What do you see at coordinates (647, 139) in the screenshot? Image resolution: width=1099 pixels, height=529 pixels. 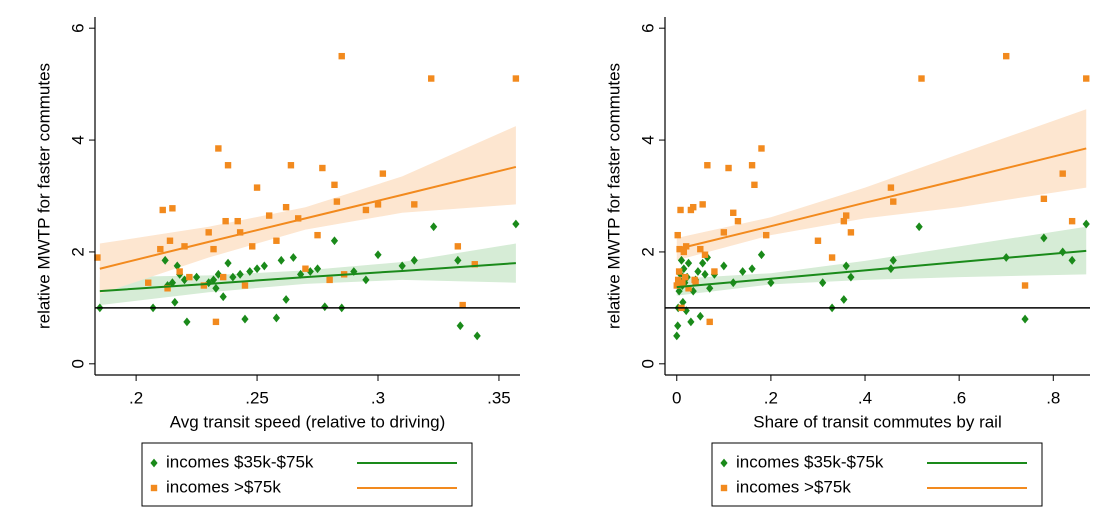 I see `y-tick-label: 4` at bounding box center [647, 139].